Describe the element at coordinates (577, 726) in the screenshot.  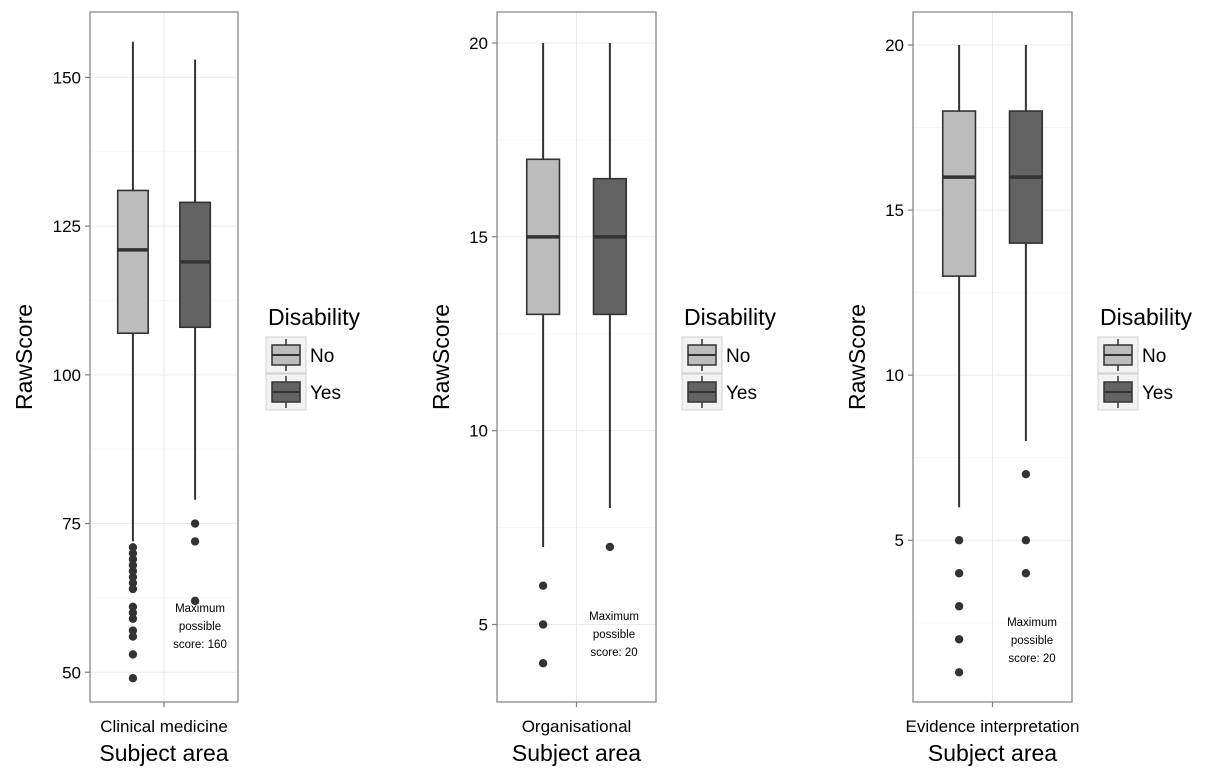
I see `x-tick-label: Organisational` at that location.